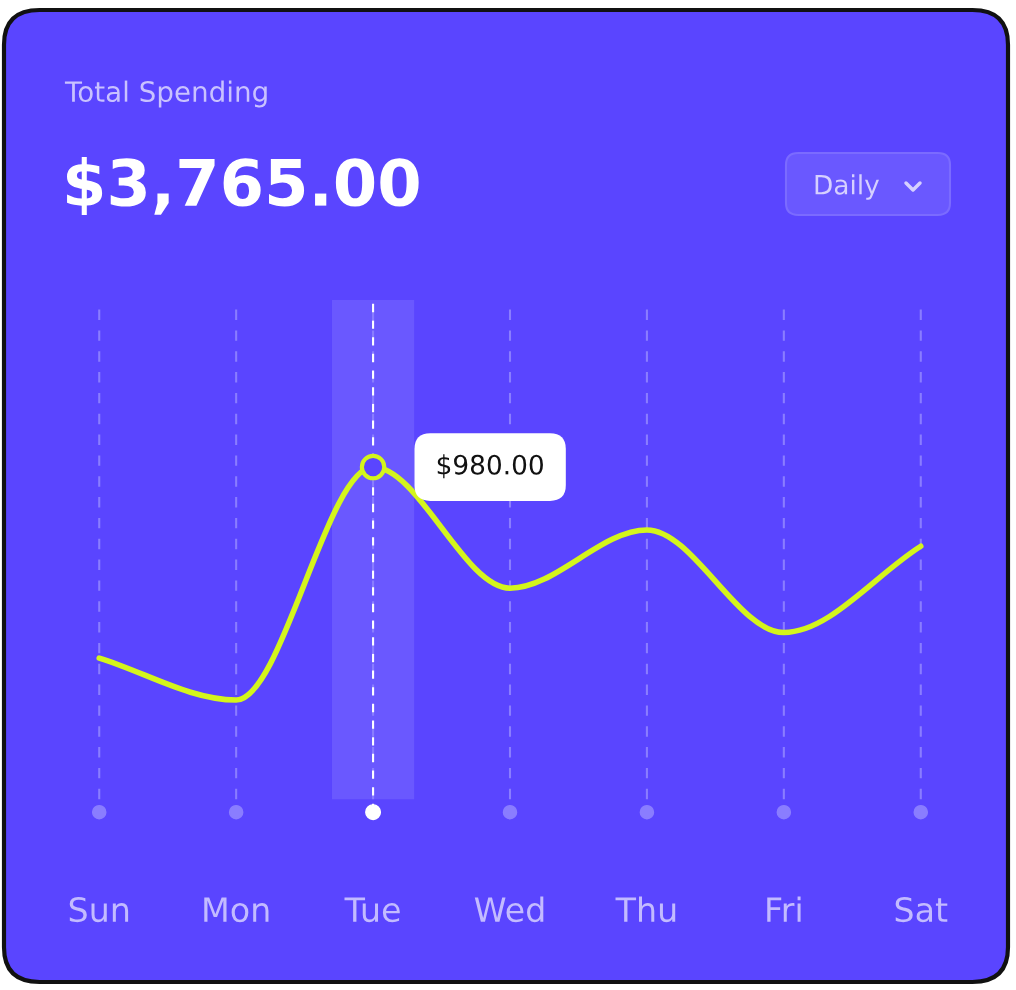 The width and height of the screenshot is (1016, 990). What do you see at coordinates (847, 187) in the screenshot?
I see `text: Daily` at bounding box center [847, 187].